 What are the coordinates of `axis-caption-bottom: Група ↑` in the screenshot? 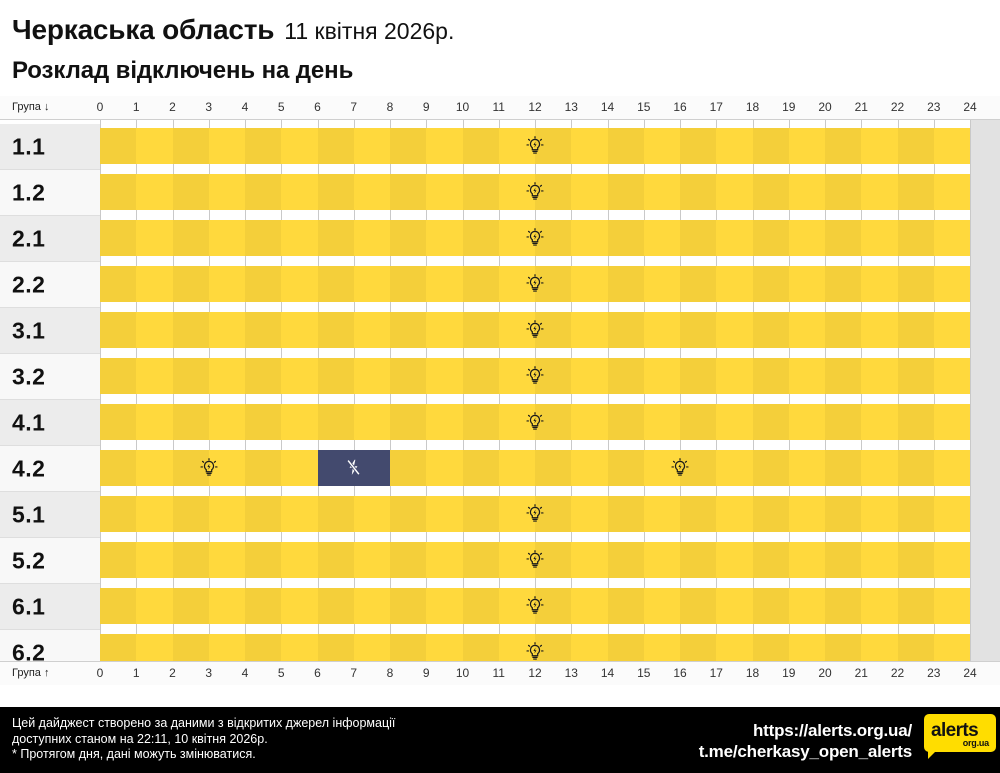 It's located at (31, 673).